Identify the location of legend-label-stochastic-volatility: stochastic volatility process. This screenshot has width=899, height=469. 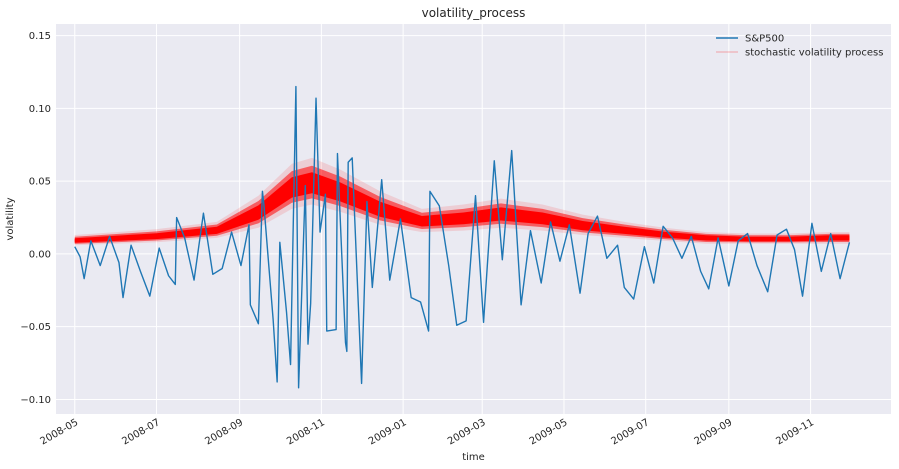
(814, 53).